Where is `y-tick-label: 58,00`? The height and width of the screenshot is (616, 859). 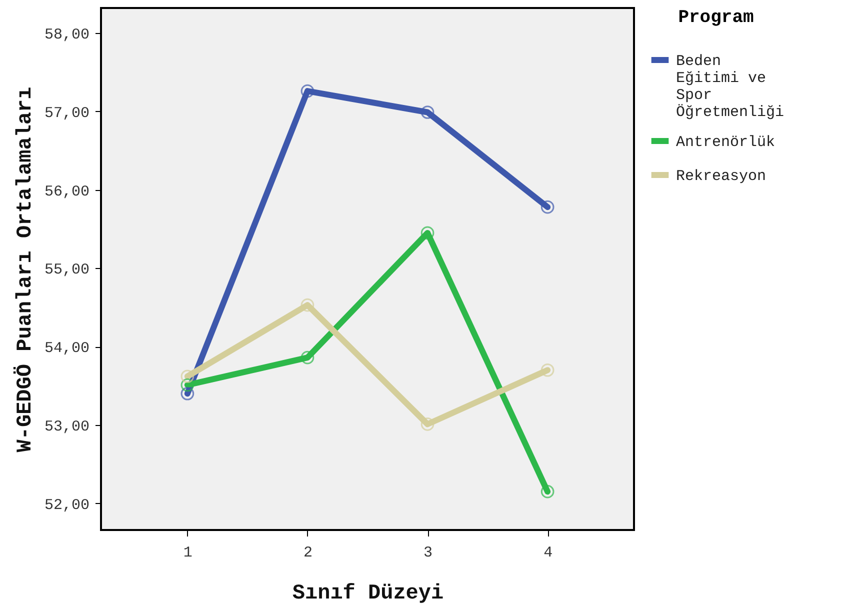
y-tick-label: 58,00 is located at coordinates (67, 35).